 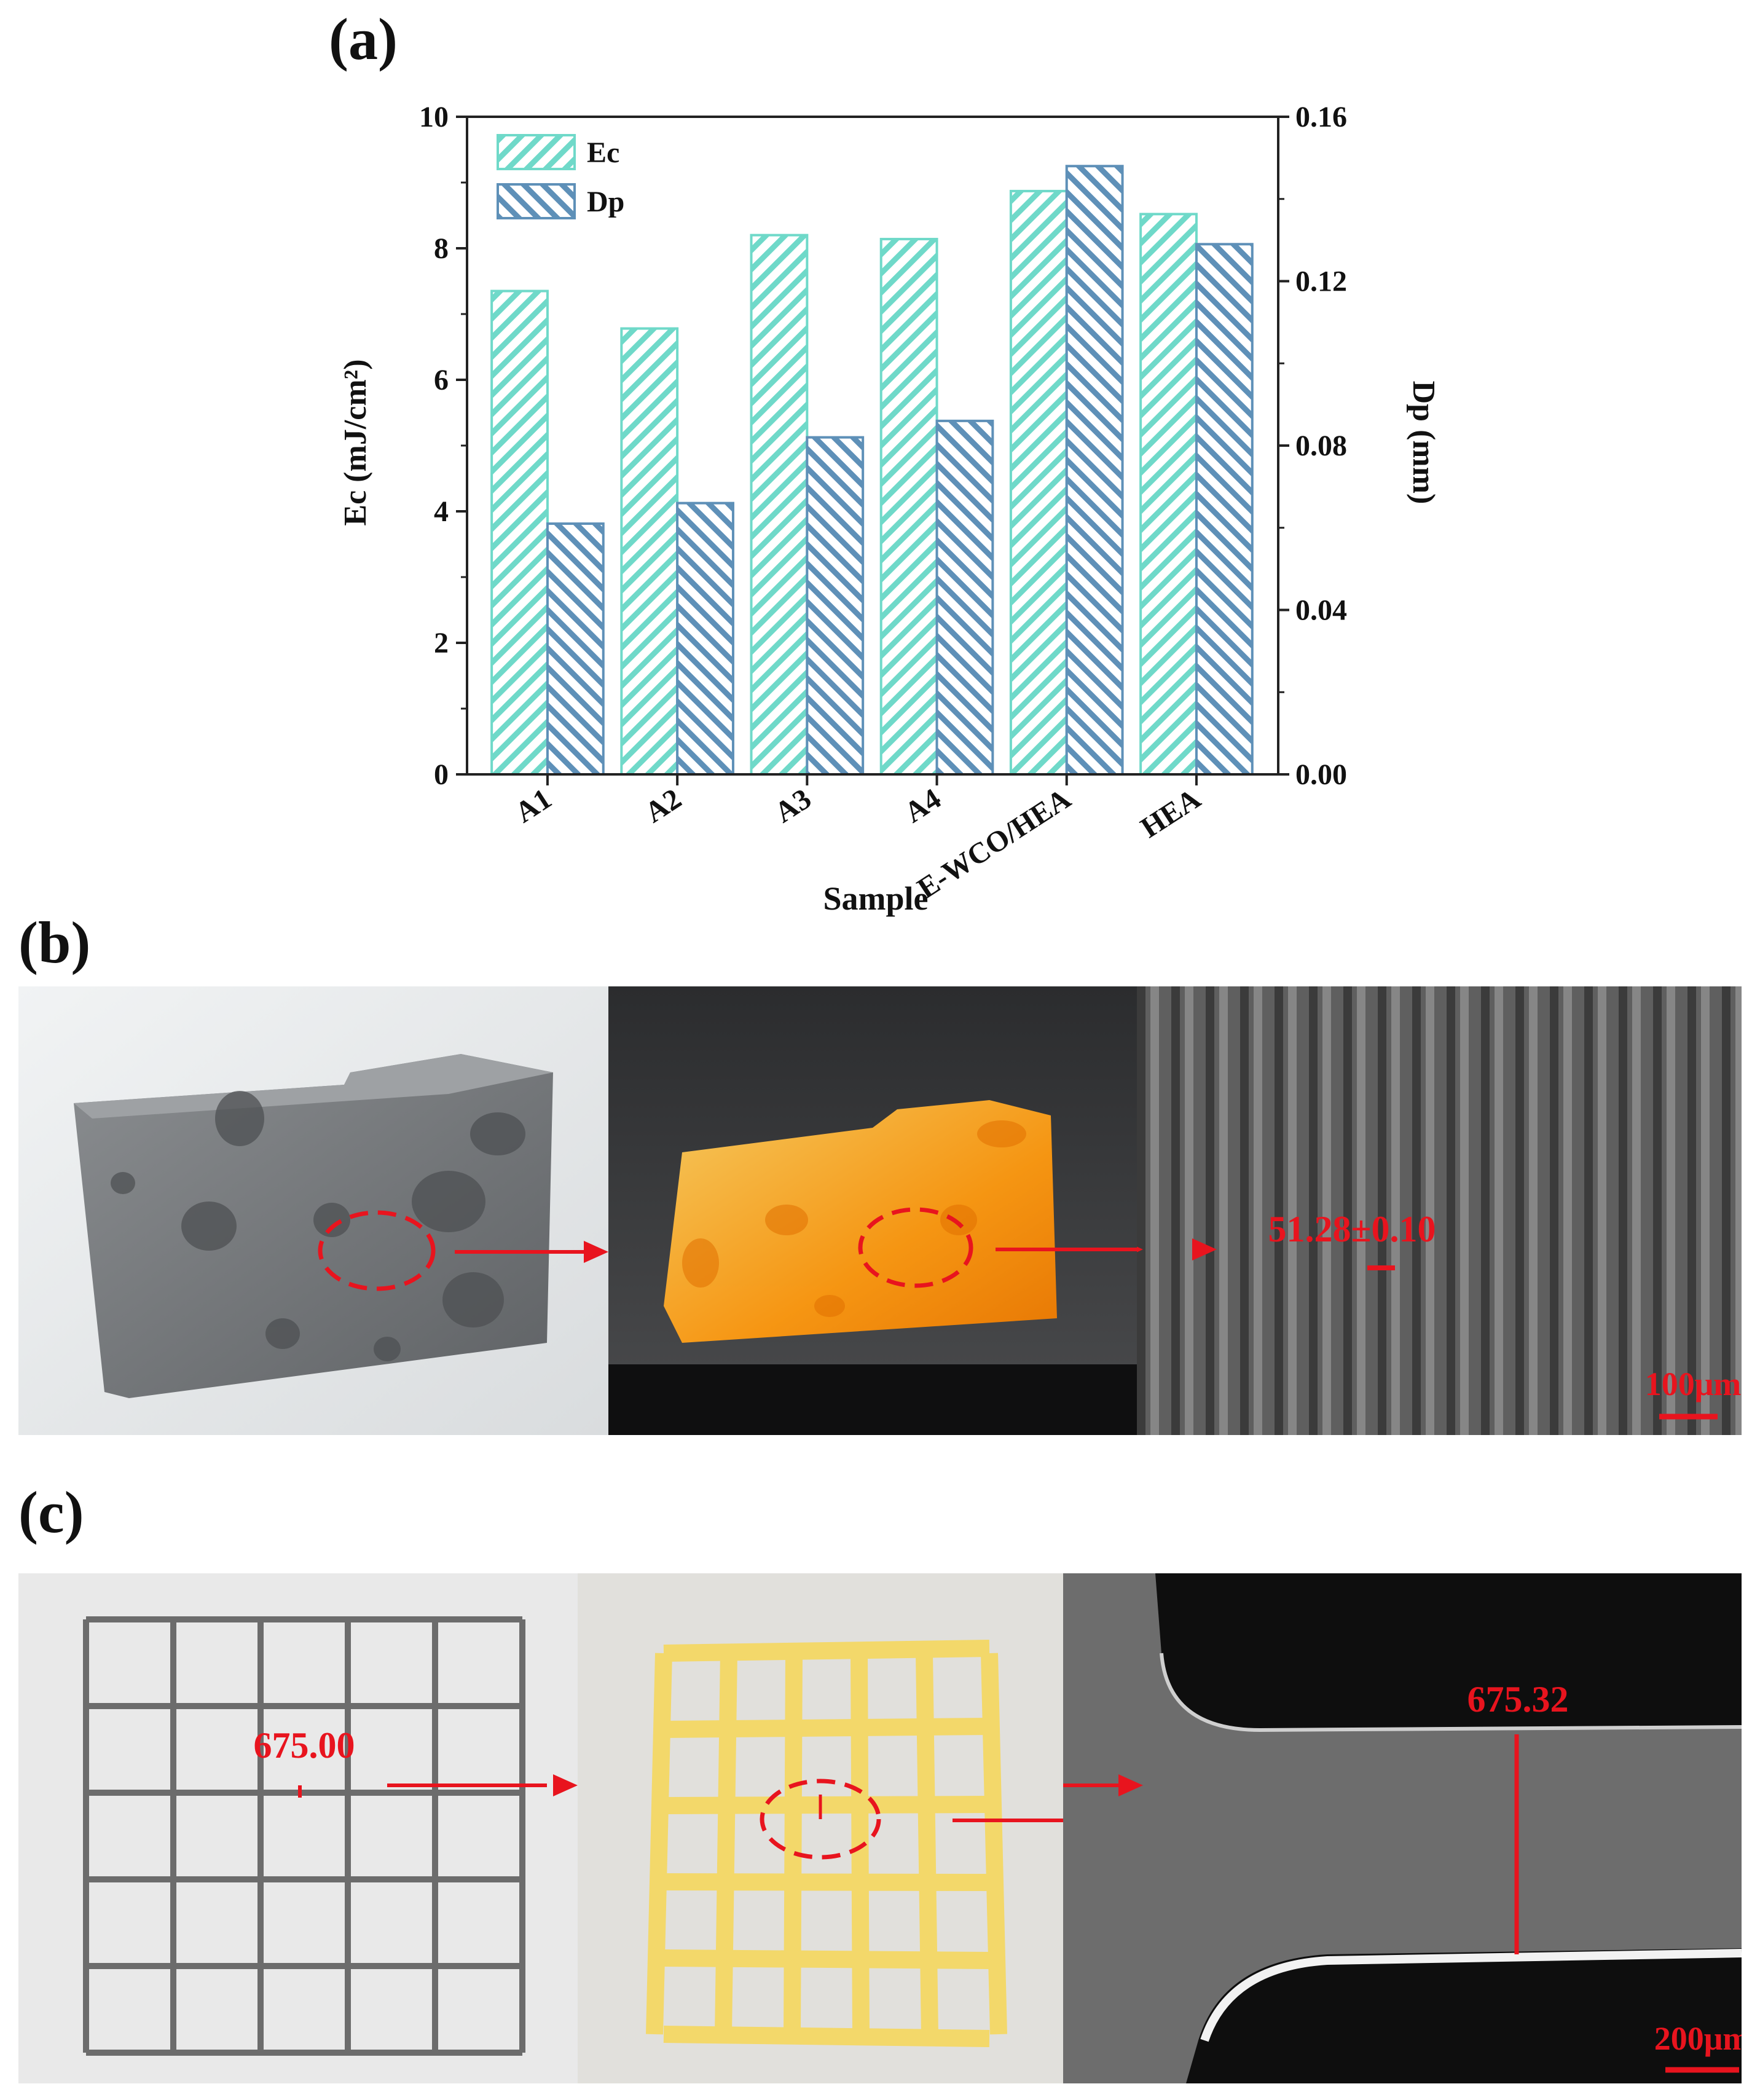 I want to click on bar-dp-a3, so click(x=835, y=606).